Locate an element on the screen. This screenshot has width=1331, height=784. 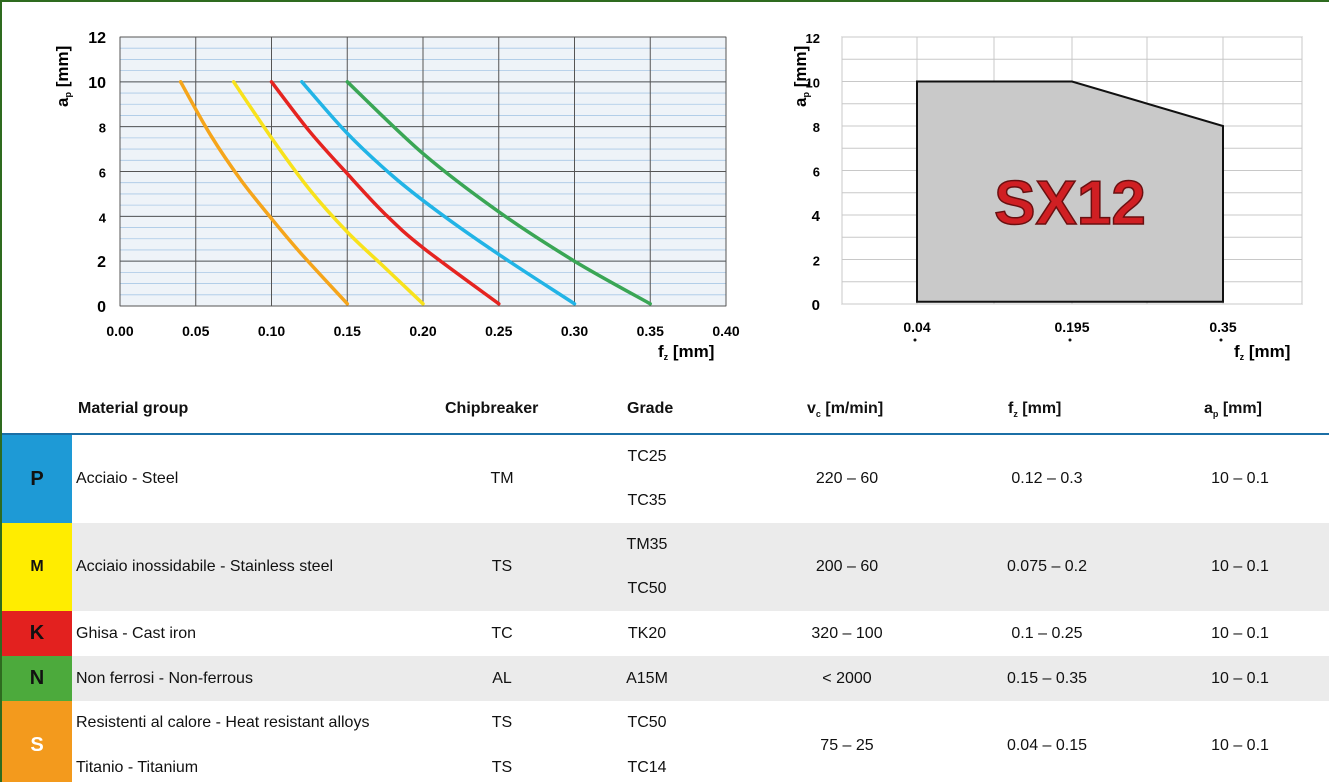
x-tick-label: 0.195 is located at coordinates (1071, 327).